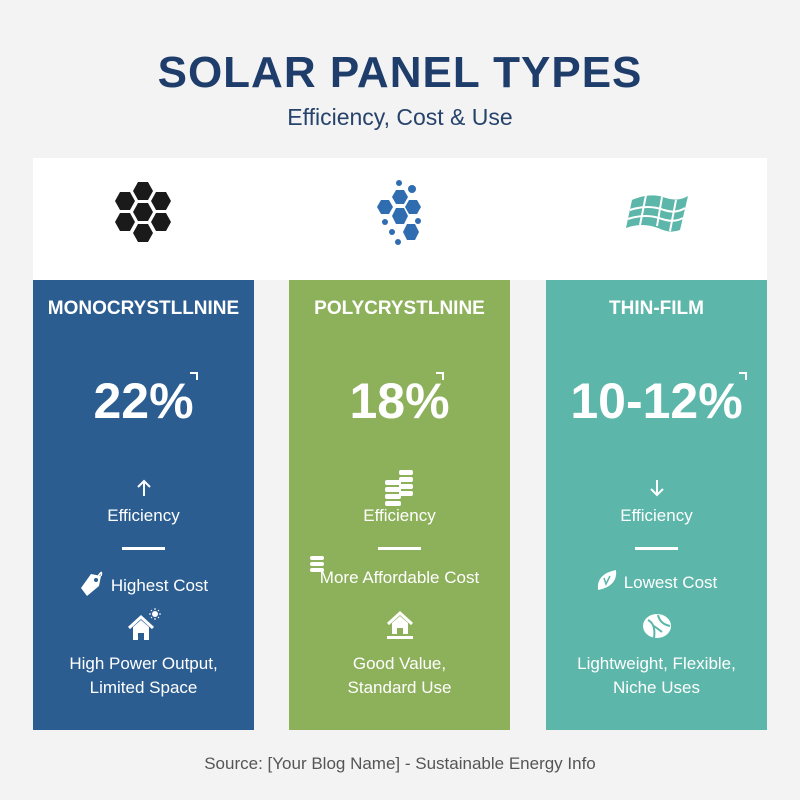 The height and width of the screenshot is (800, 800). What do you see at coordinates (656, 401) in the screenshot?
I see `efficiency-value: 10-12%` at bounding box center [656, 401].